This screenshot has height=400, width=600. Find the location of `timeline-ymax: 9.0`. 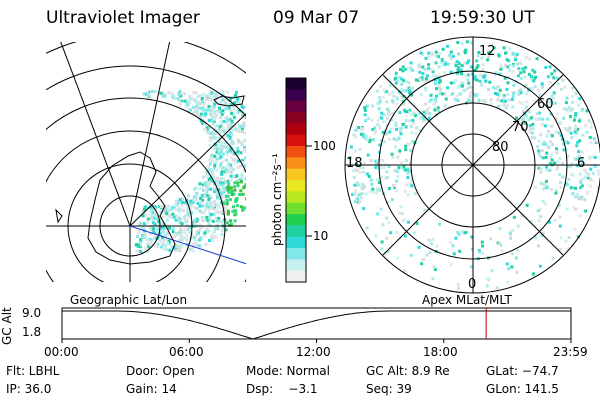

timeline-ymax: 9.0 is located at coordinates (32, 313).